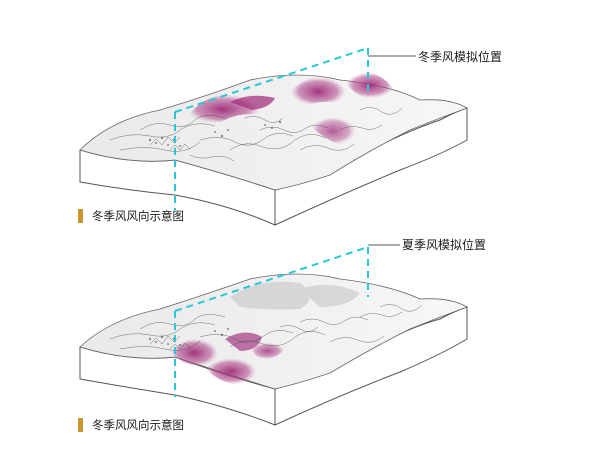 The height and width of the screenshot is (454, 596). Describe the element at coordinates (266, 327) in the screenshot. I see `terrain-linework` at that location.